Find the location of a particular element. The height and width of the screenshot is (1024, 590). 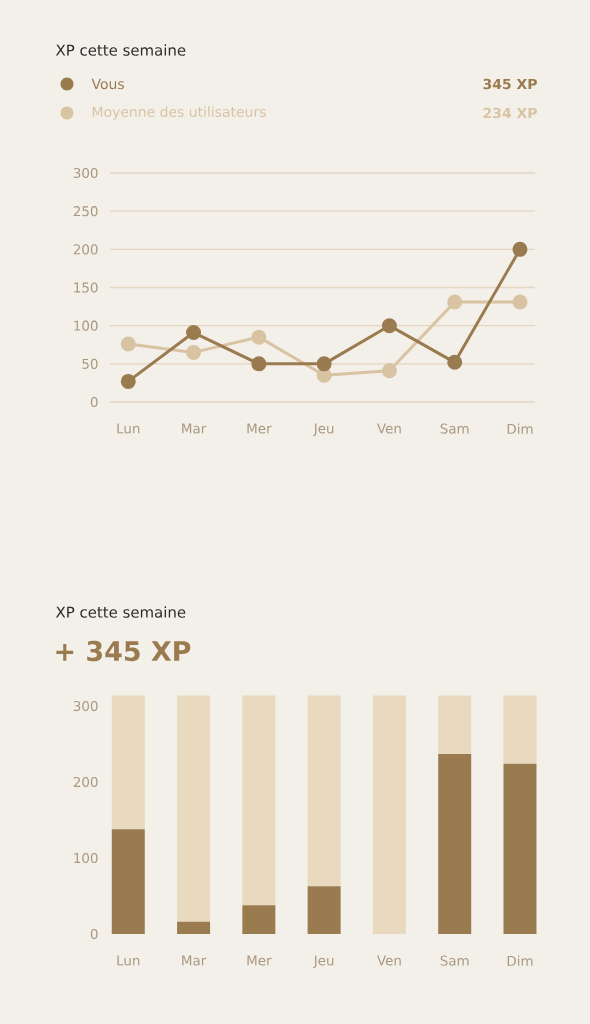

y-tick-label: 150 is located at coordinates (86, 287).